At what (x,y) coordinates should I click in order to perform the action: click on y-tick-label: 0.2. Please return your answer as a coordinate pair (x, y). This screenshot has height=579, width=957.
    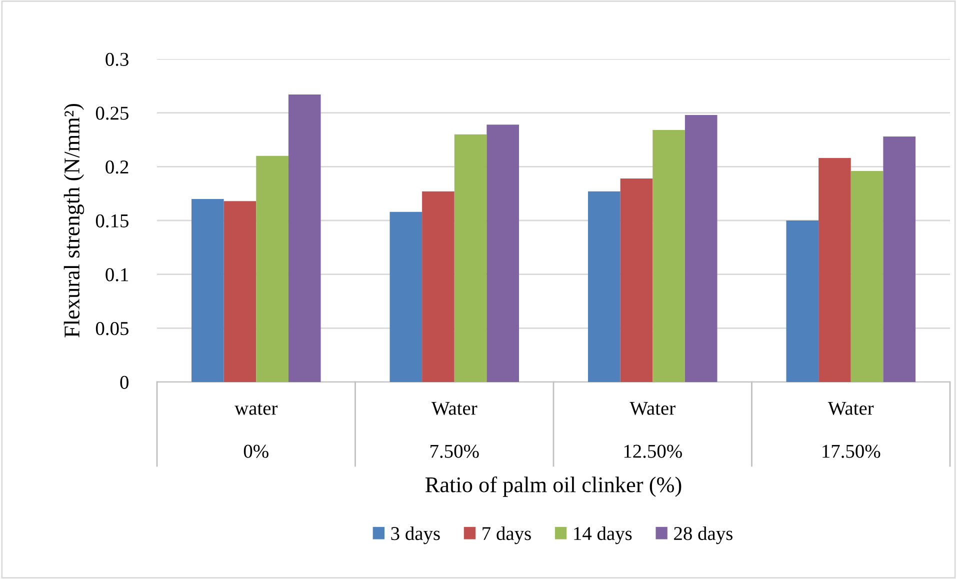
    Looking at the image, I should click on (117, 167).